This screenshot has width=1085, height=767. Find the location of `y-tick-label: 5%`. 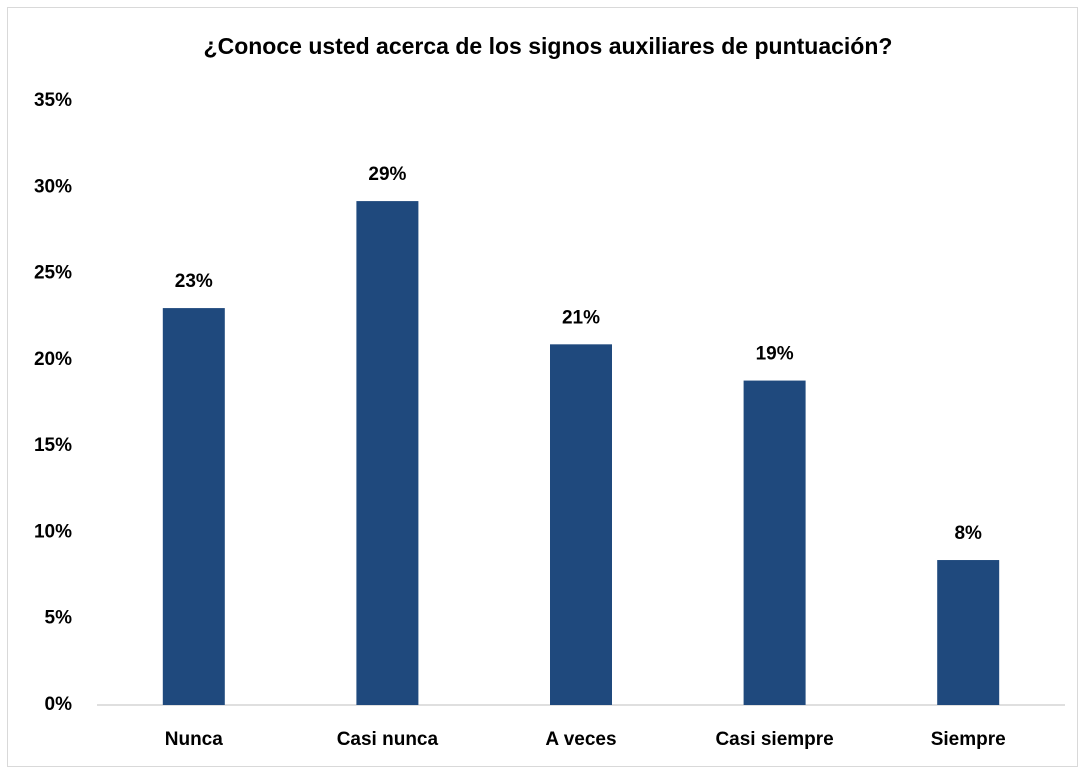

y-tick-label: 5% is located at coordinates (59, 618).